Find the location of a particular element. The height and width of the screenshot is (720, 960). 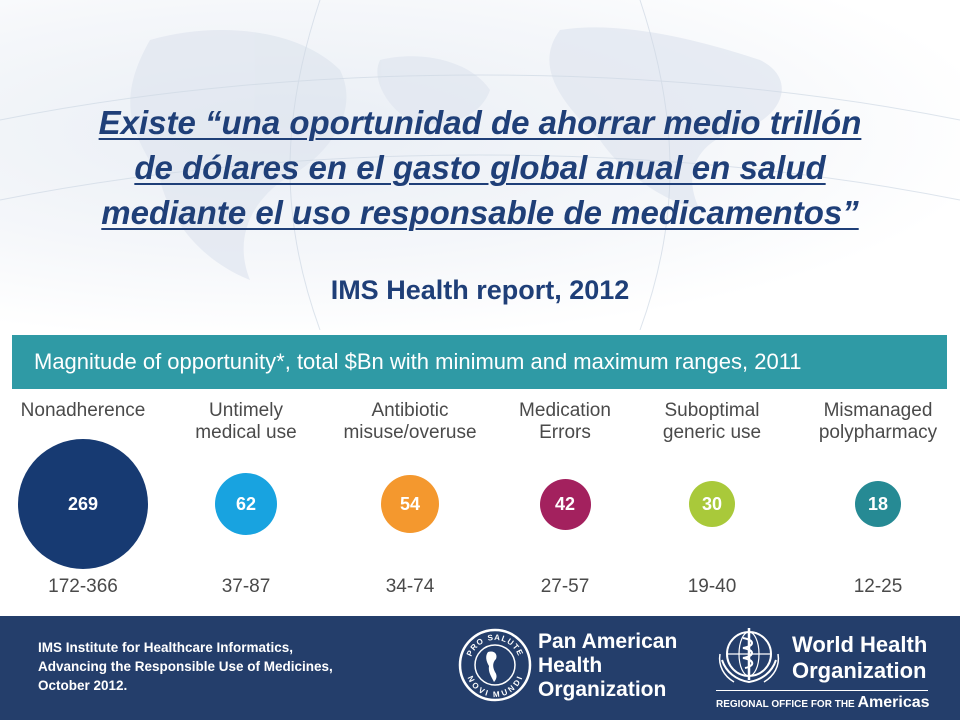

who-regional-office: REGIONAL OFFICE FOR THE Americas is located at coordinates (823, 703).